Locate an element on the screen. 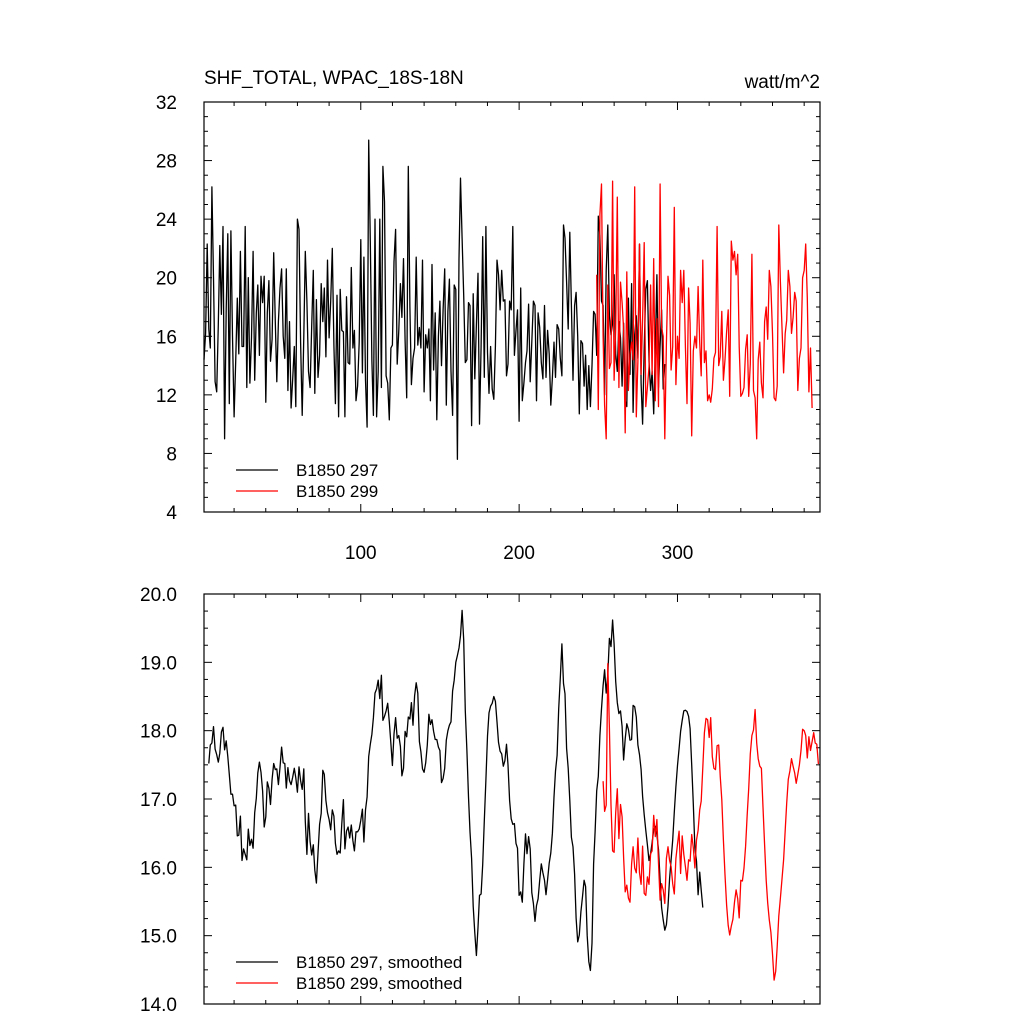 This screenshot has height=1024, width=1024. bottom-legend-label-1: B1850 297, smoothed is located at coordinates (379, 962).